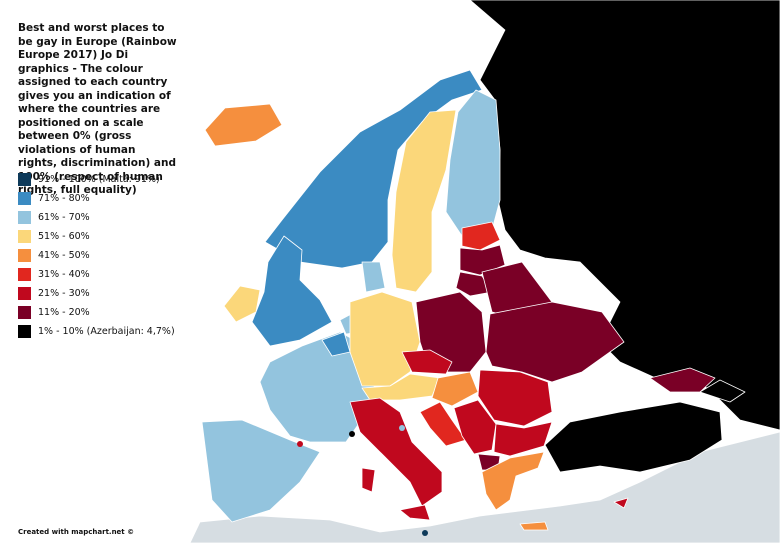  What do you see at coordinates (64, 198) in the screenshot?
I see `legend-label: 71% - 80%` at bounding box center [64, 198].